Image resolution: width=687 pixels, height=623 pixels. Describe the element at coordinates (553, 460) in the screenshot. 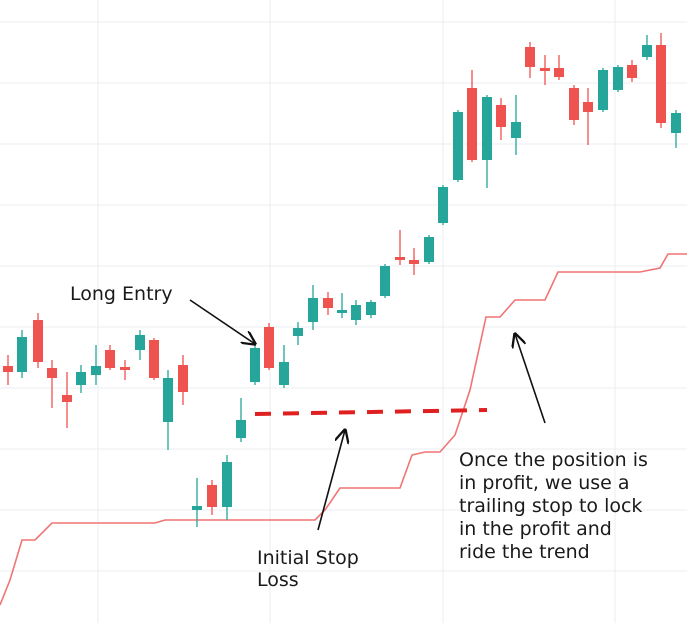

I see `note: Once the position is` at that location.